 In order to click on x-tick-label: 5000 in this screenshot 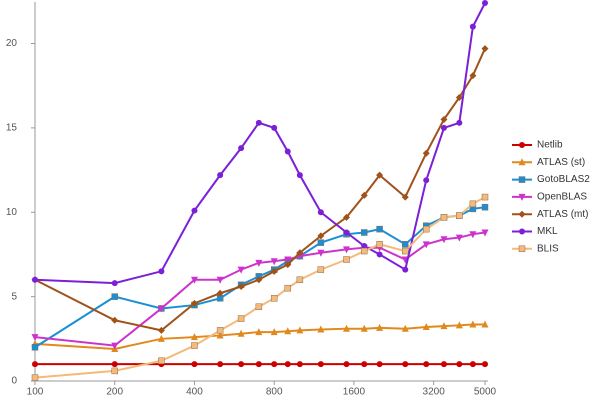, I will do `click(485, 392)`.